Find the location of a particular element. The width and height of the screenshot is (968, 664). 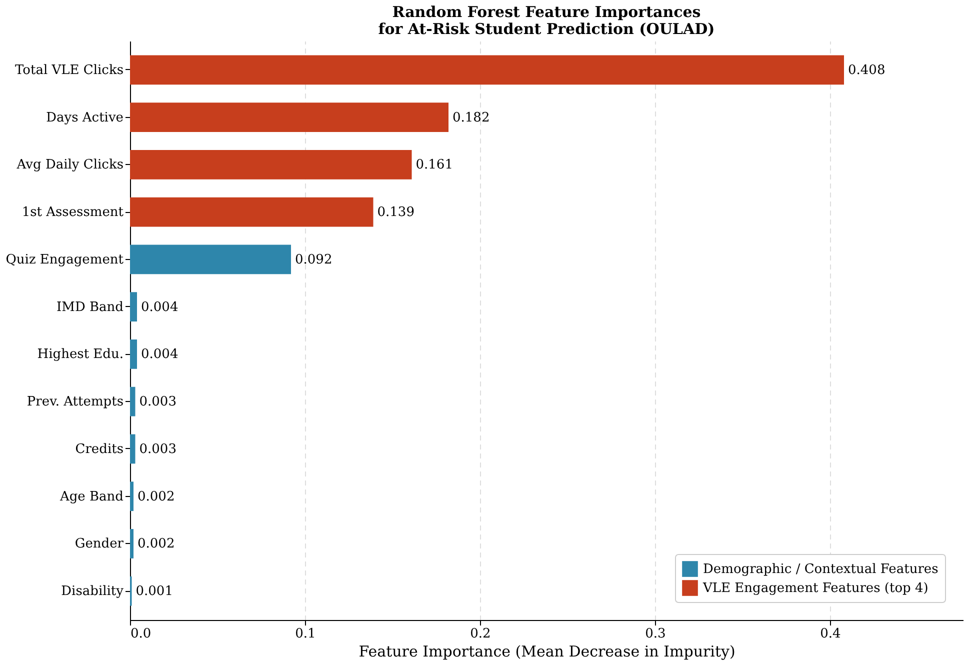

data-label: 0.182 is located at coordinates (471, 118).